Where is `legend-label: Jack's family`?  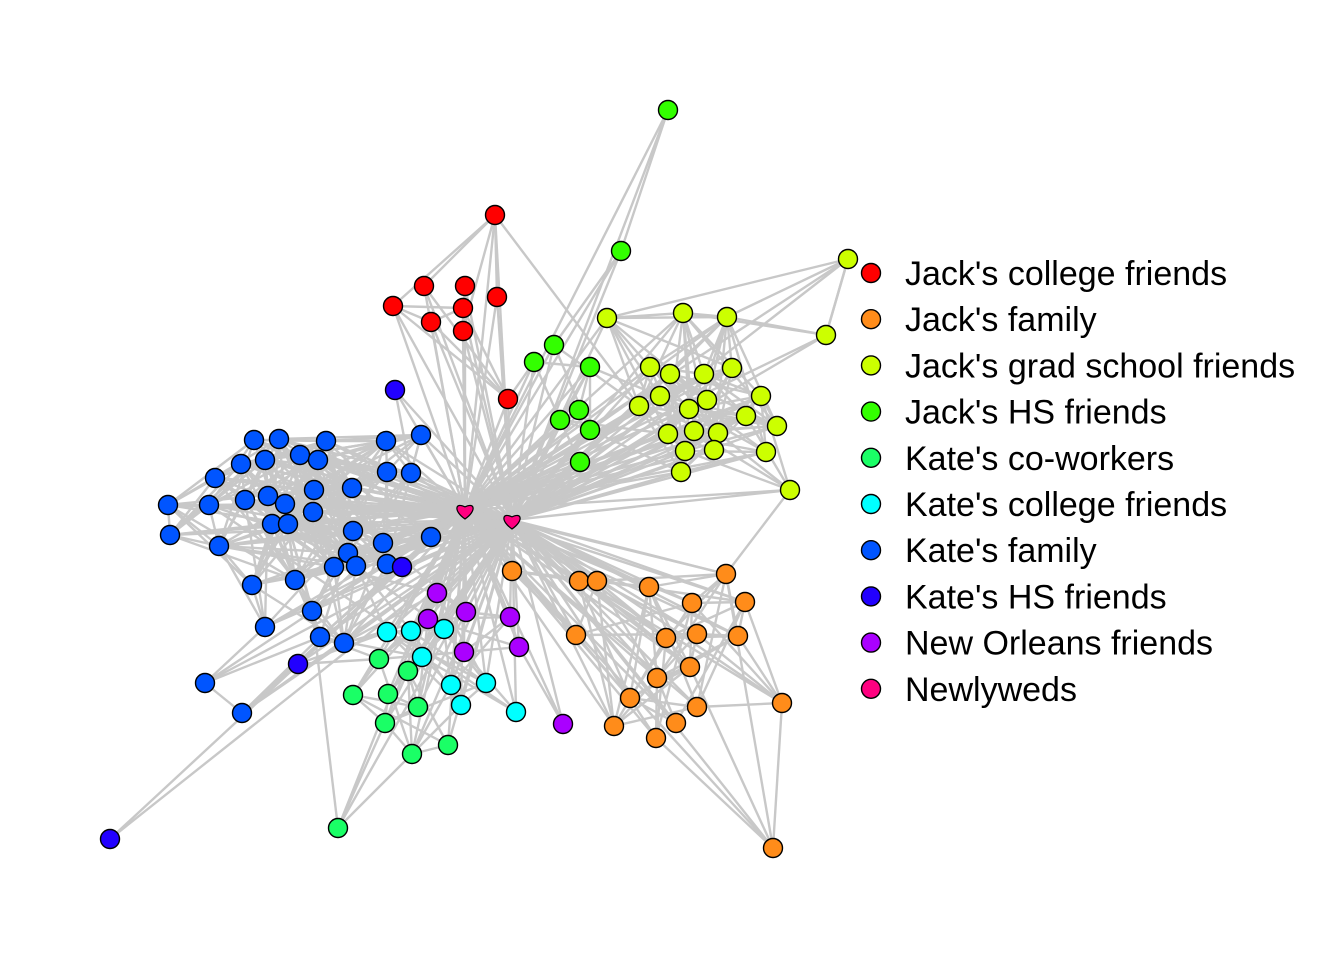 legend-label: Jack's family is located at coordinates (1001, 320).